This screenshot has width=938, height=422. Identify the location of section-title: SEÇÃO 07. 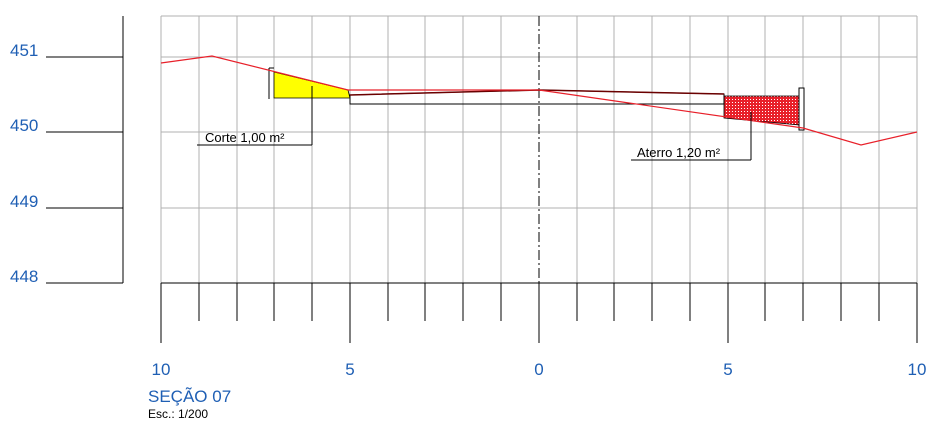
(189, 396).